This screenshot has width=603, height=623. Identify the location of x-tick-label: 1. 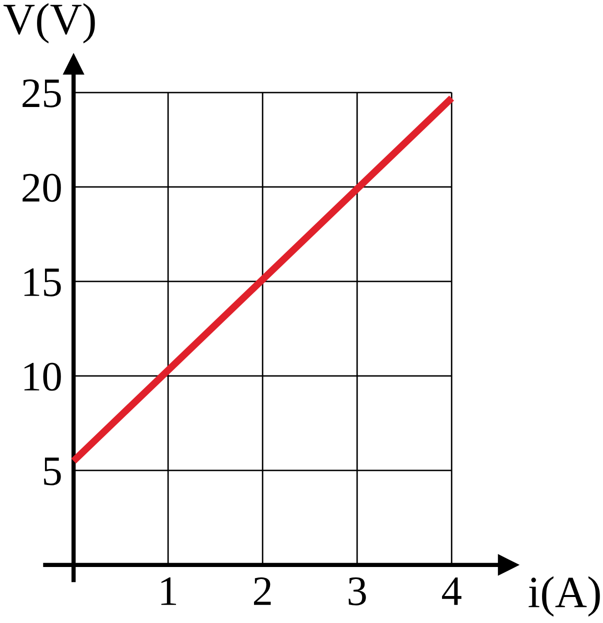
(168, 591).